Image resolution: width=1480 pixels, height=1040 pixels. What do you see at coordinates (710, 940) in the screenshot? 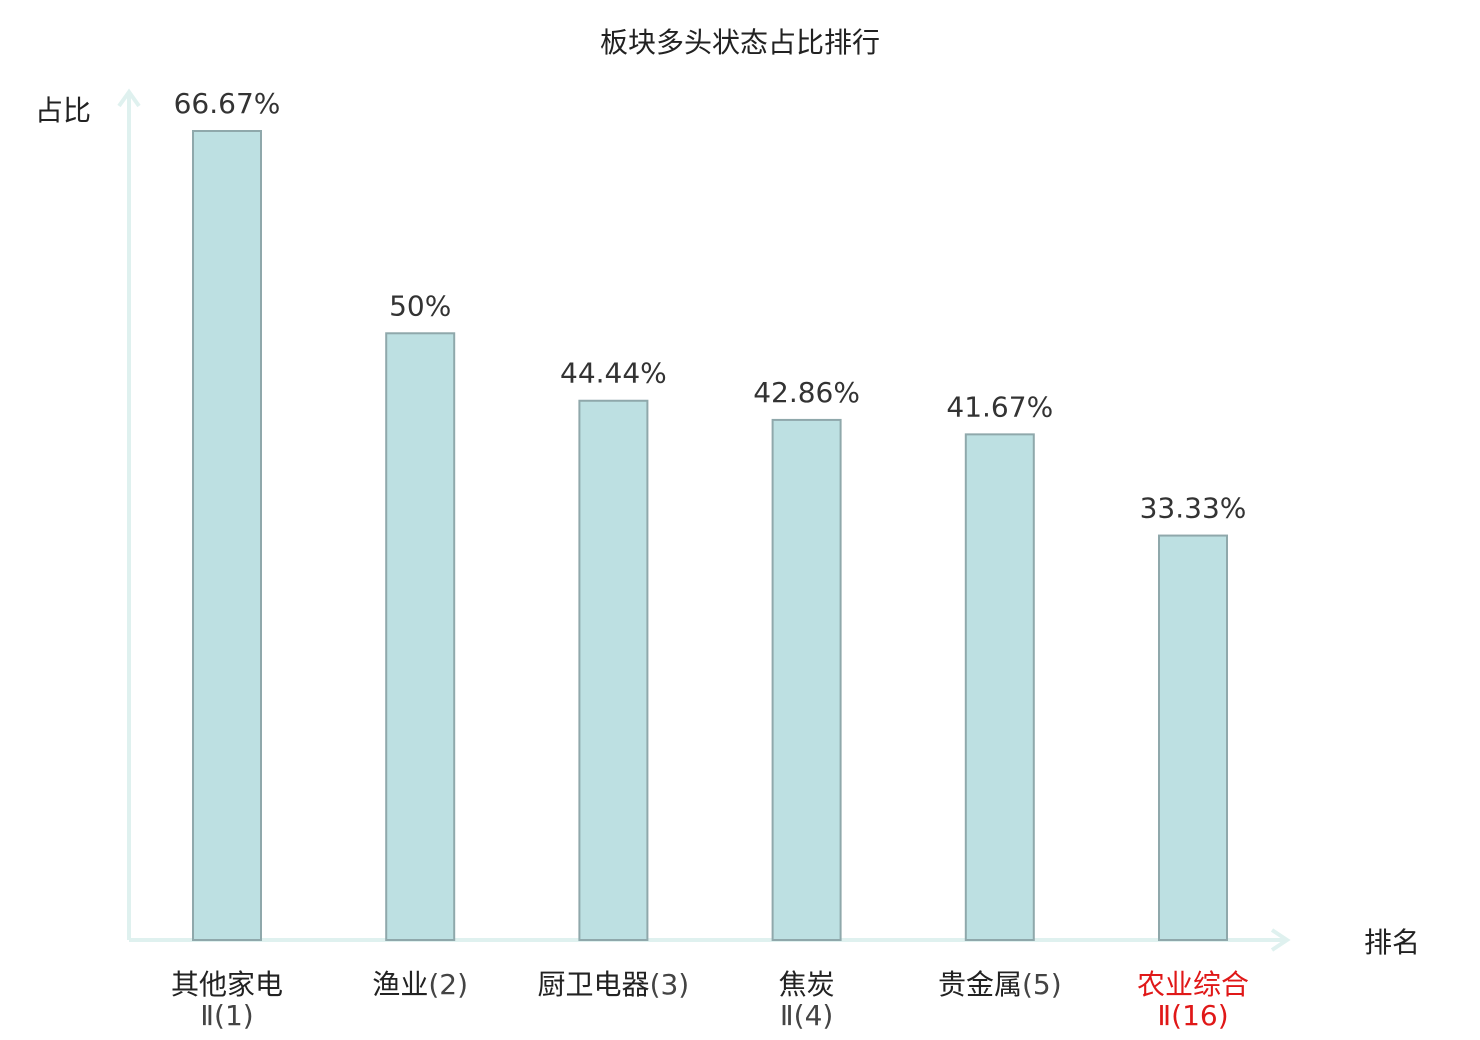
I see `x-axis` at bounding box center [710, 940].